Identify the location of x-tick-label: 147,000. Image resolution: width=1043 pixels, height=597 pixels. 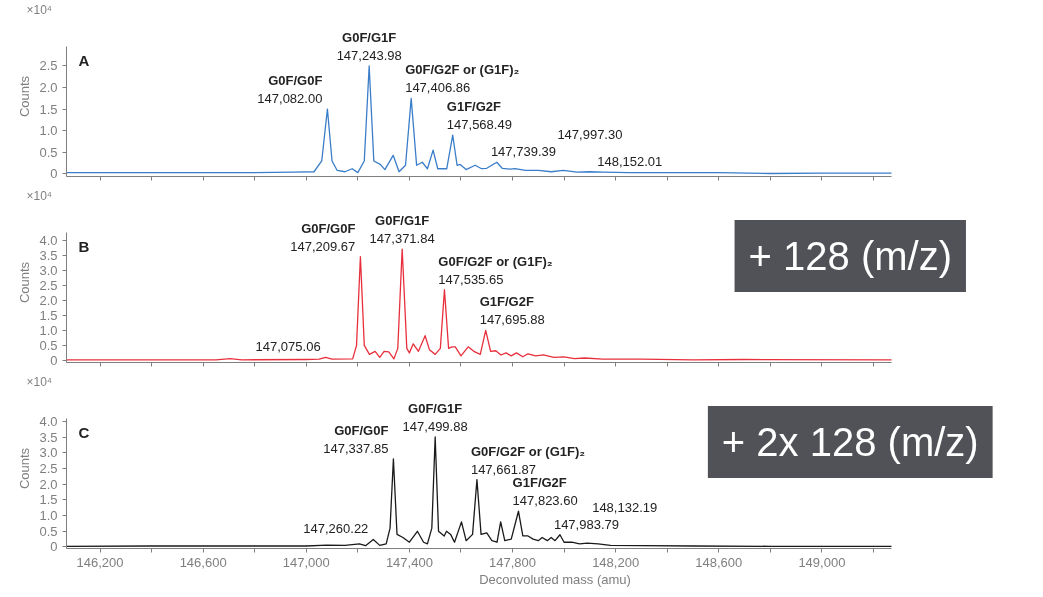
(306, 562).